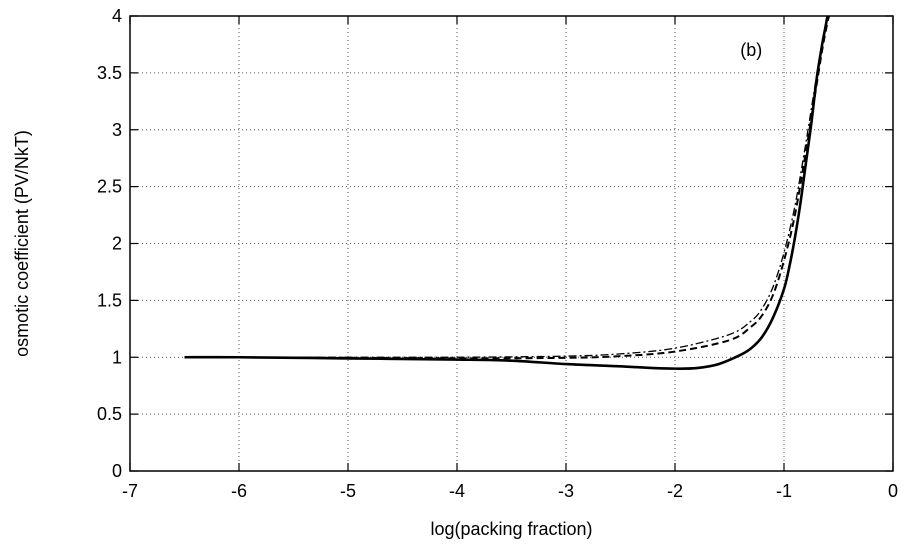  Describe the element at coordinates (457, 491) in the screenshot. I see `x-tick-label: -4` at that location.